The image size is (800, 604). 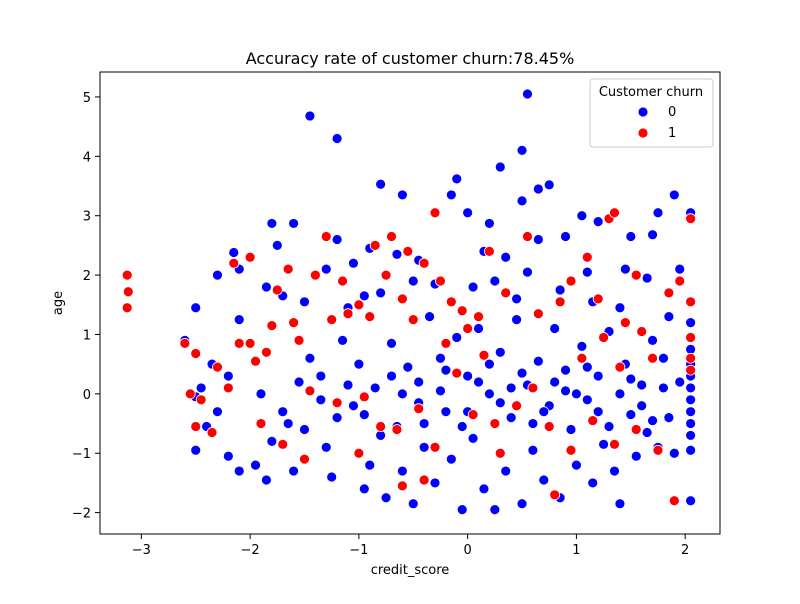 What do you see at coordinates (81, 514) in the screenshot?
I see `y-tick-label: −2` at bounding box center [81, 514].